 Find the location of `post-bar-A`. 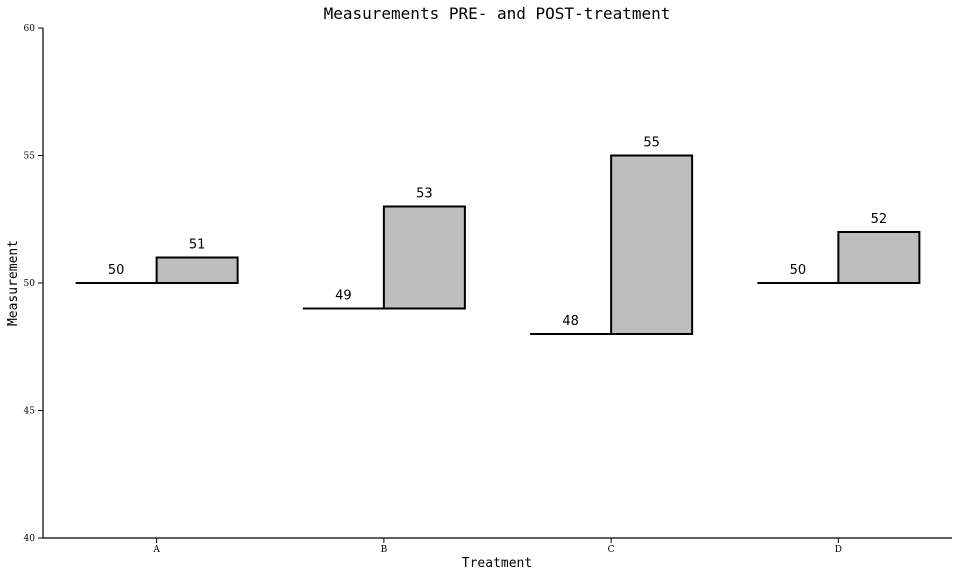

post-bar-A is located at coordinates (197, 270).